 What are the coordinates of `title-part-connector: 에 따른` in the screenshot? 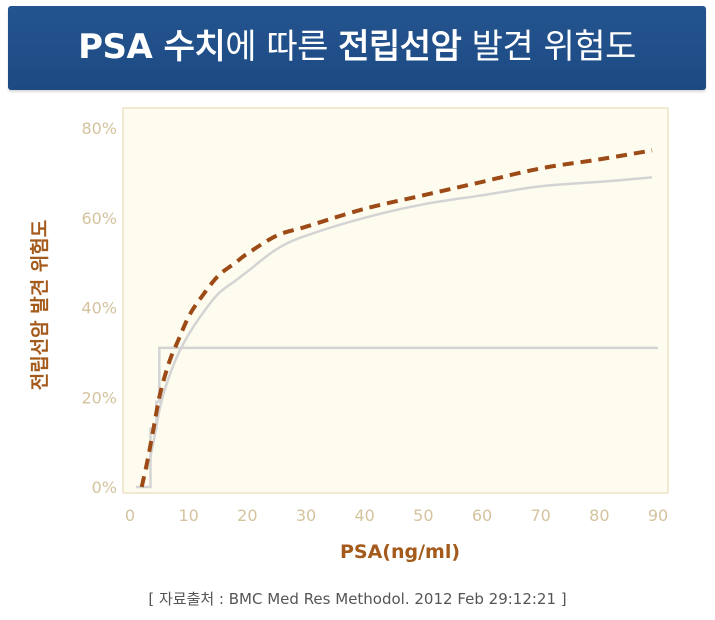 It's located at (282, 47).